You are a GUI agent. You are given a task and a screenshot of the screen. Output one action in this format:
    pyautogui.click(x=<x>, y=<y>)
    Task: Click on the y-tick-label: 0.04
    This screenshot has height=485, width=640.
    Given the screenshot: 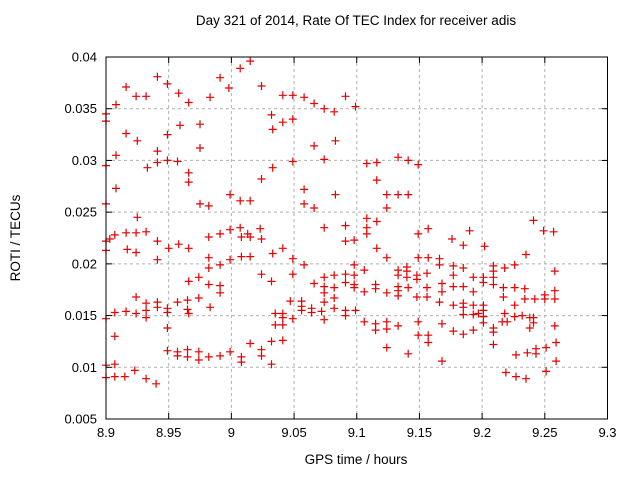 What is the action you would take?
    pyautogui.click(x=84, y=57)
    